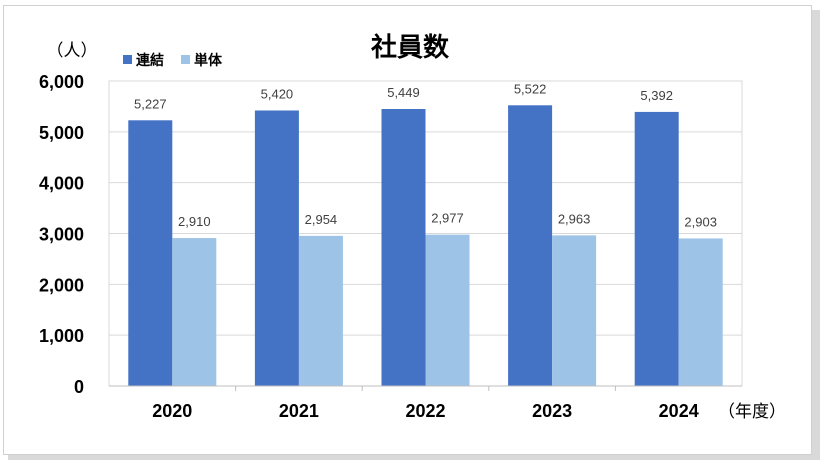 This screenshot has width=820, height=460. I want to click on bar-単体-2021, so click(320, 310).